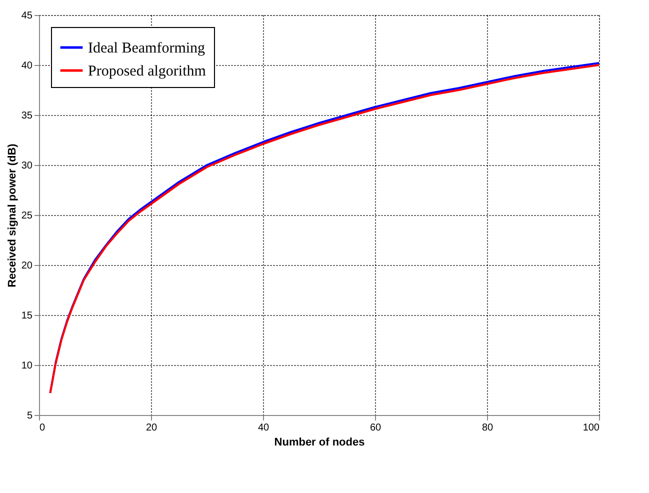 The image size is (649, 493). Describe the element at coordinates (43, 428) in the screenshot. I see `x-tick-label: 0` at that location.